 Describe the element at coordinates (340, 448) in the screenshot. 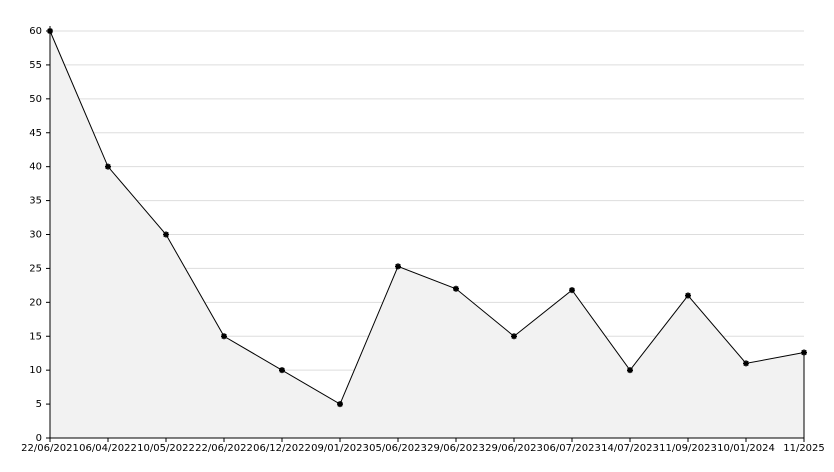

I see `x-tick-label: 09/01/2023` at that location.